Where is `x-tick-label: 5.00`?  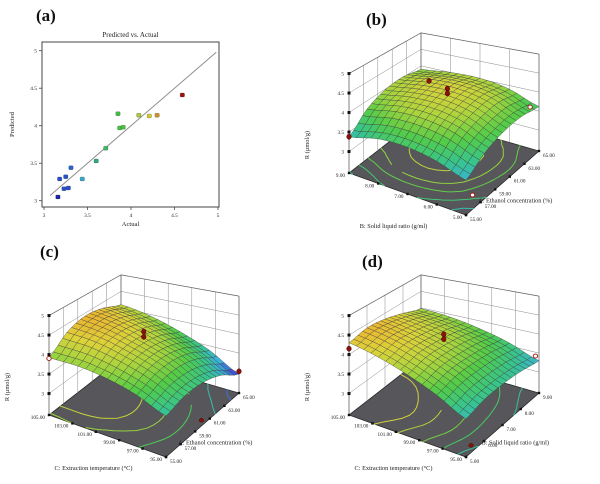 x-tick-label: 5.00 is located at coordinates (474, 462).